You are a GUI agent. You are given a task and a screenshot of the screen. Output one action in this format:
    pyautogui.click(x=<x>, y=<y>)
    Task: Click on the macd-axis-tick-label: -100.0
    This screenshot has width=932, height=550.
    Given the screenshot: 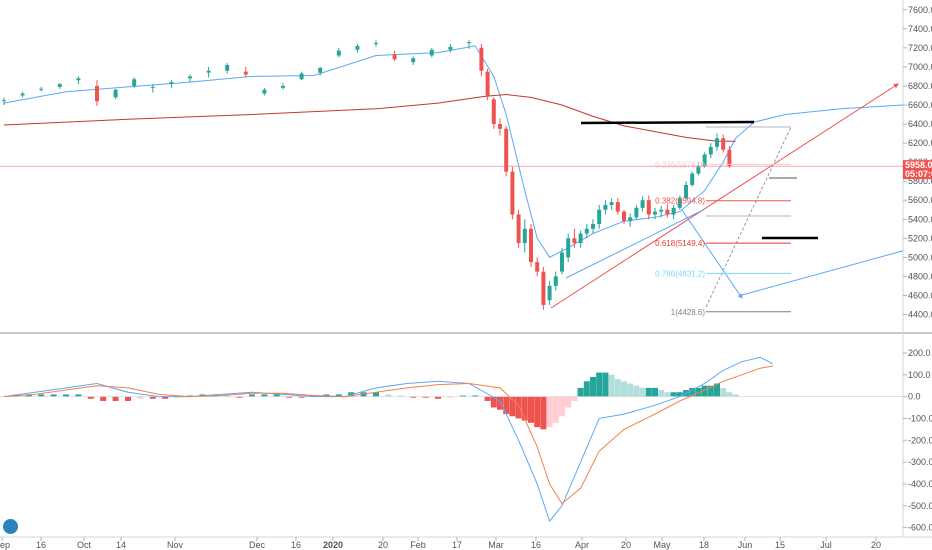 What is the action you would take?
    pyautogui.click(x=920, y=418)
    